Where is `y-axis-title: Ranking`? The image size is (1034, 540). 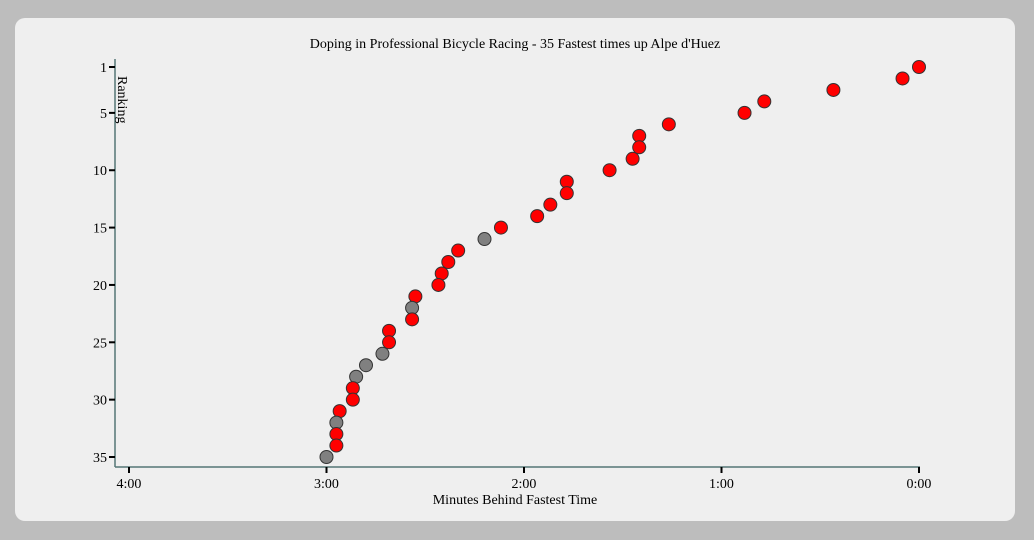 y-axis-title: Ranking is located at coordinates (121, 99).